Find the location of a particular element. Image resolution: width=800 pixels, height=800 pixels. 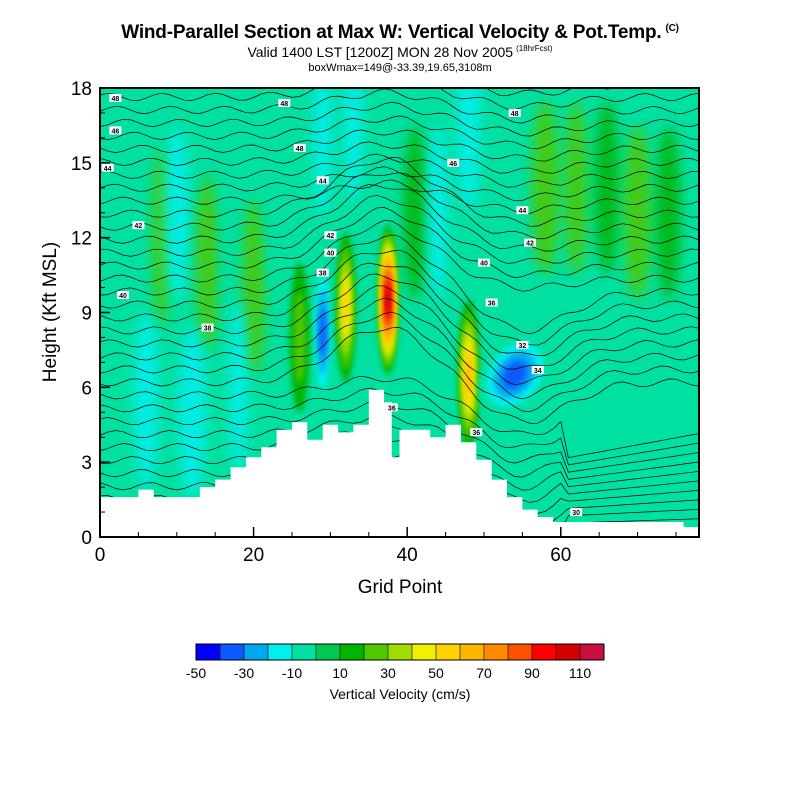

colorbar-tick-label: 90 is located at coordinates (532, 673).